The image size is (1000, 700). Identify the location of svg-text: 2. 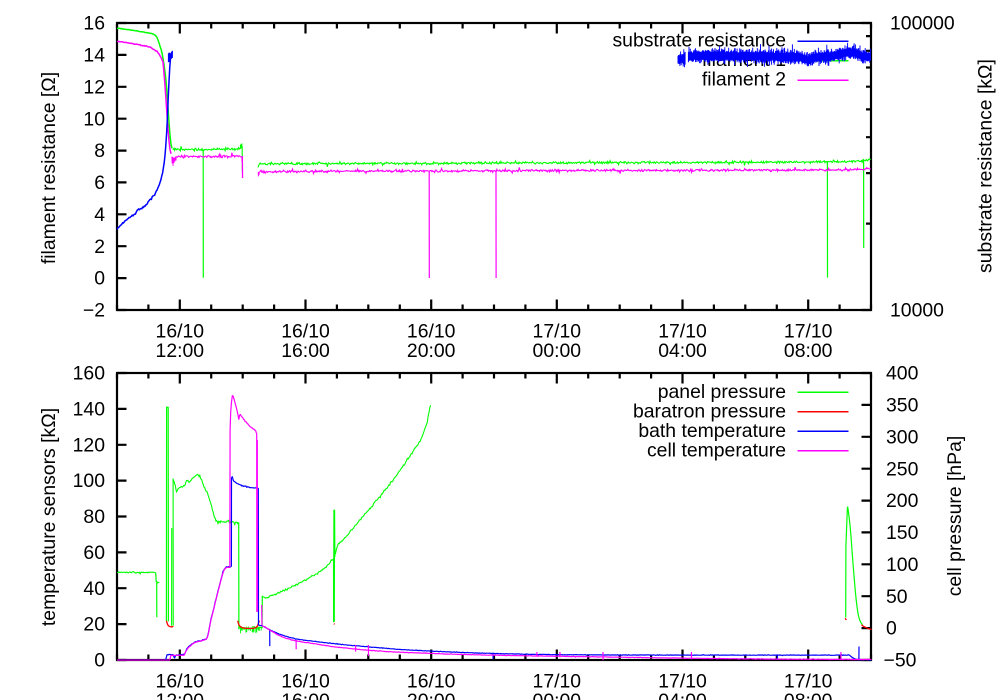
(99, 247).